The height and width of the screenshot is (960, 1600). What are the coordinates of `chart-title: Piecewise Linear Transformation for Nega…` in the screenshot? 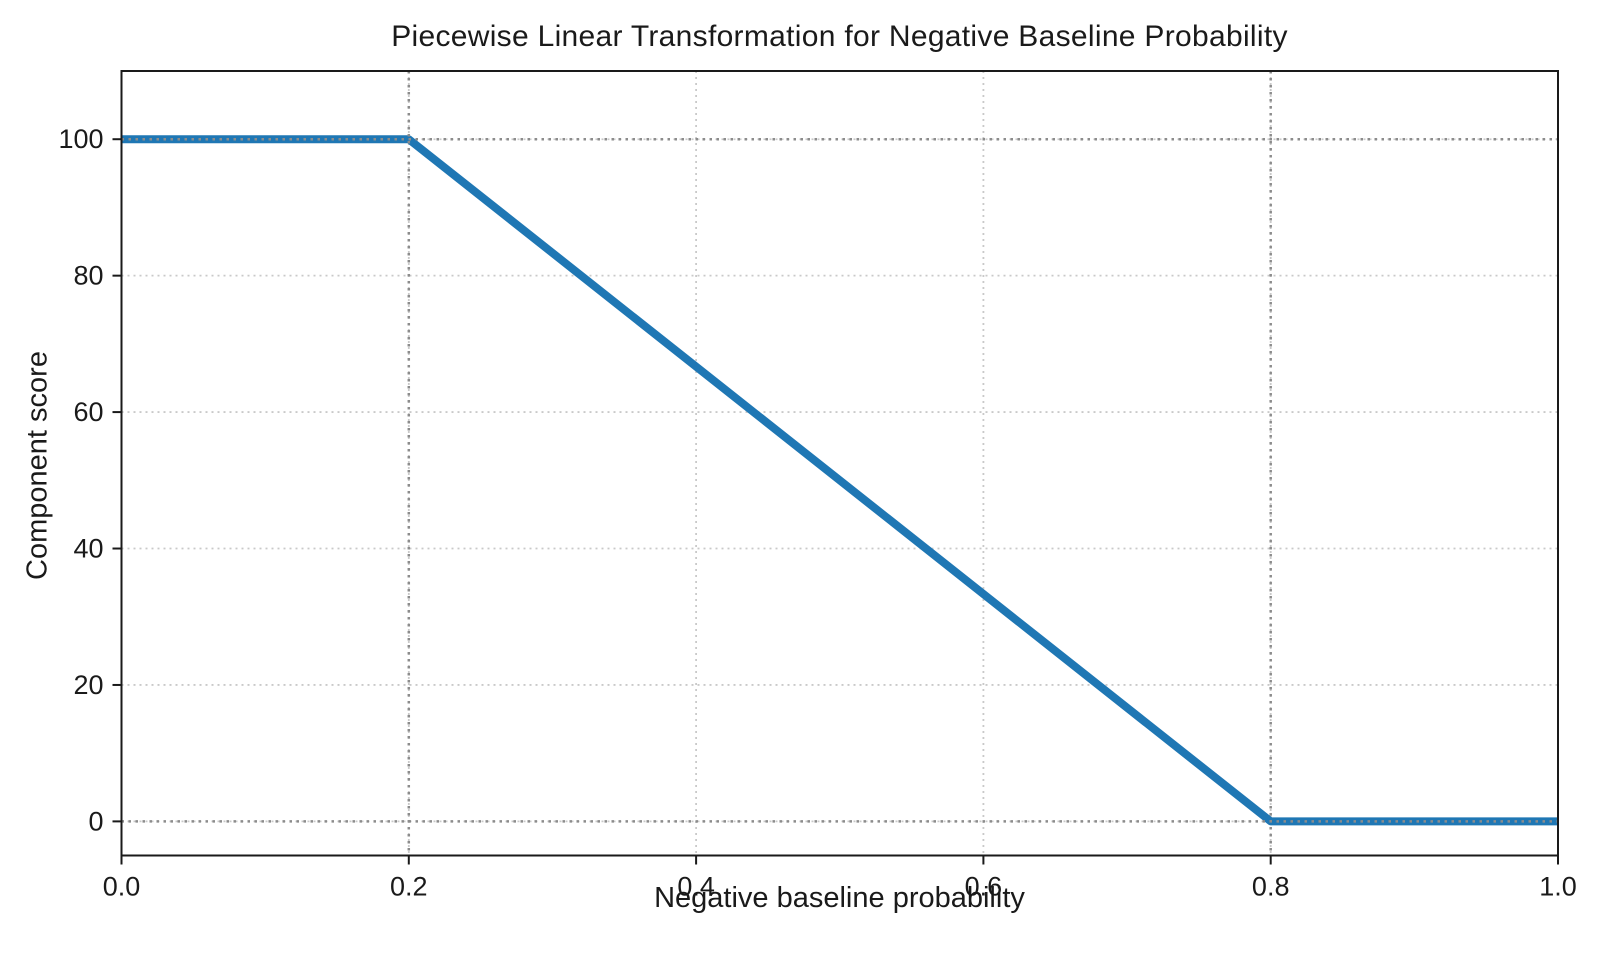 It's located at (839, 36).